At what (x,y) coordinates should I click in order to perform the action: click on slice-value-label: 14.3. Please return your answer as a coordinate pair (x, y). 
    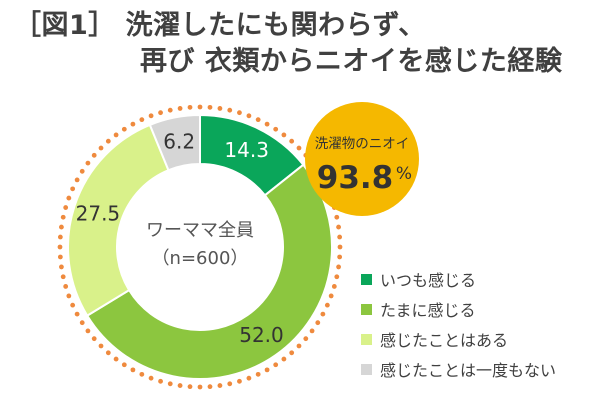
    Looking at the image, I should click on (246, 150).